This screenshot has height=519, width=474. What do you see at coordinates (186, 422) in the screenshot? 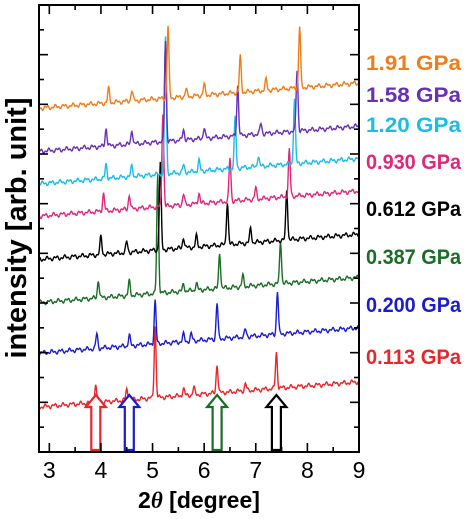
I see `arrows-layer` at bounding box center [186, 422].